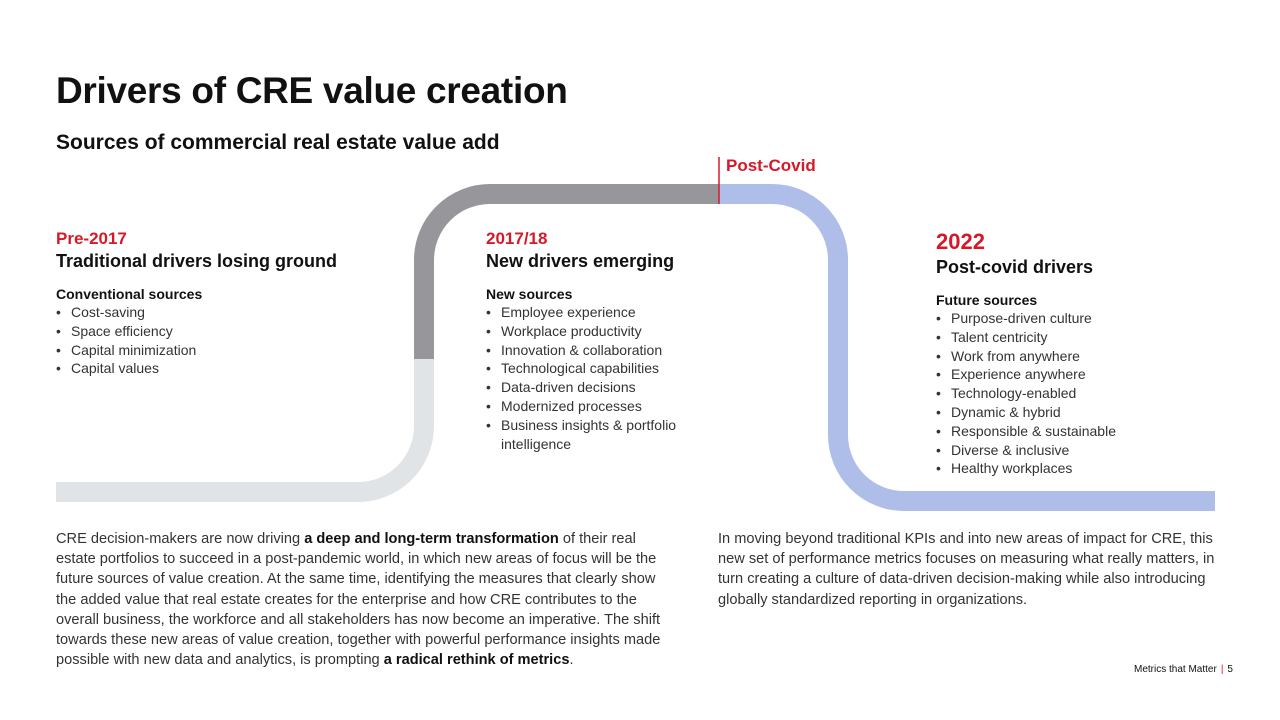  What do you see at coordinates (596, 406) in the screenshot?
I see `list-item: Modernized processes` at bounding box center [596, 406].